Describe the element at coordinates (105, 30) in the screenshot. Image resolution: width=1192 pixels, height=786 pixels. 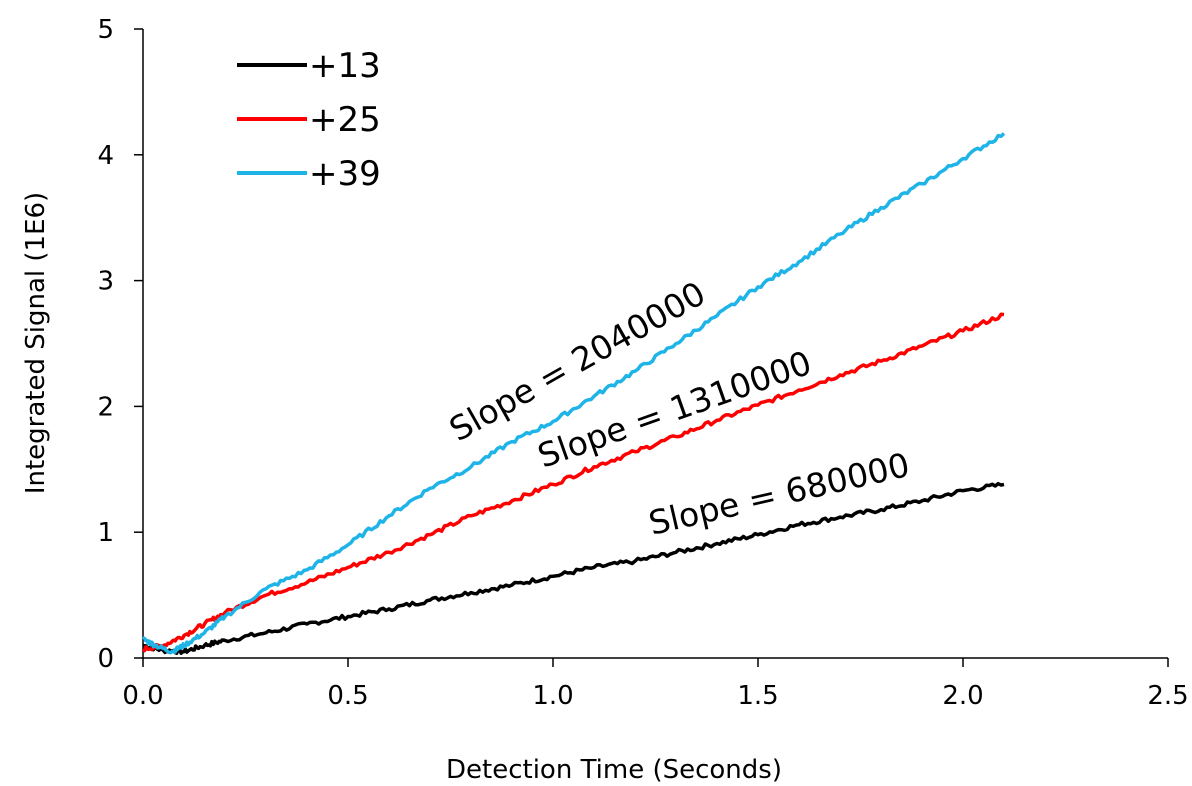
I see `y-tick-label: 5` at that location.